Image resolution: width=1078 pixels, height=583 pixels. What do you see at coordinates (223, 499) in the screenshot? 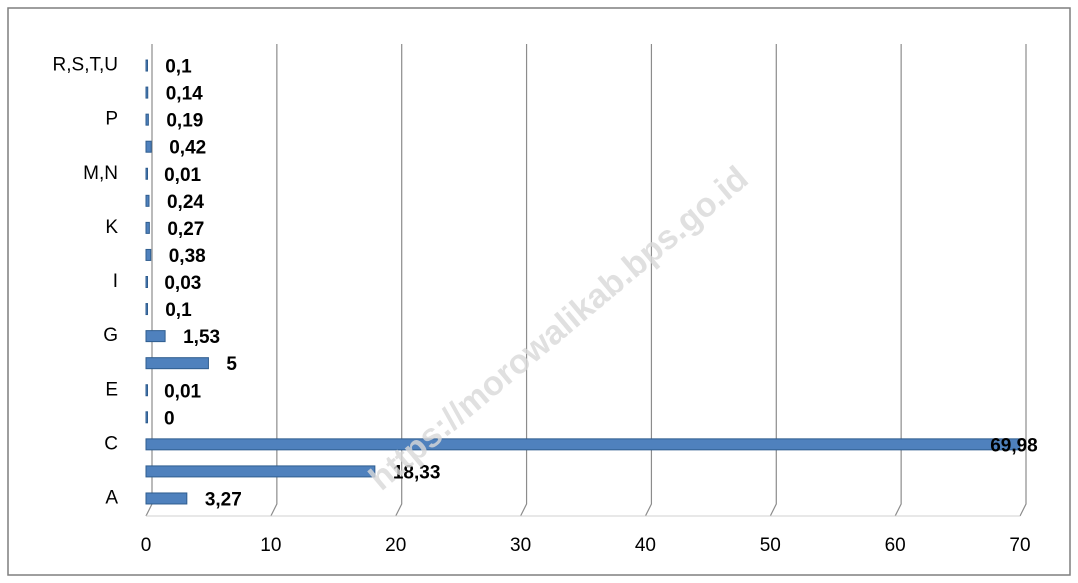
I see `value-label: 3,27` at bounding box center [223, 499].